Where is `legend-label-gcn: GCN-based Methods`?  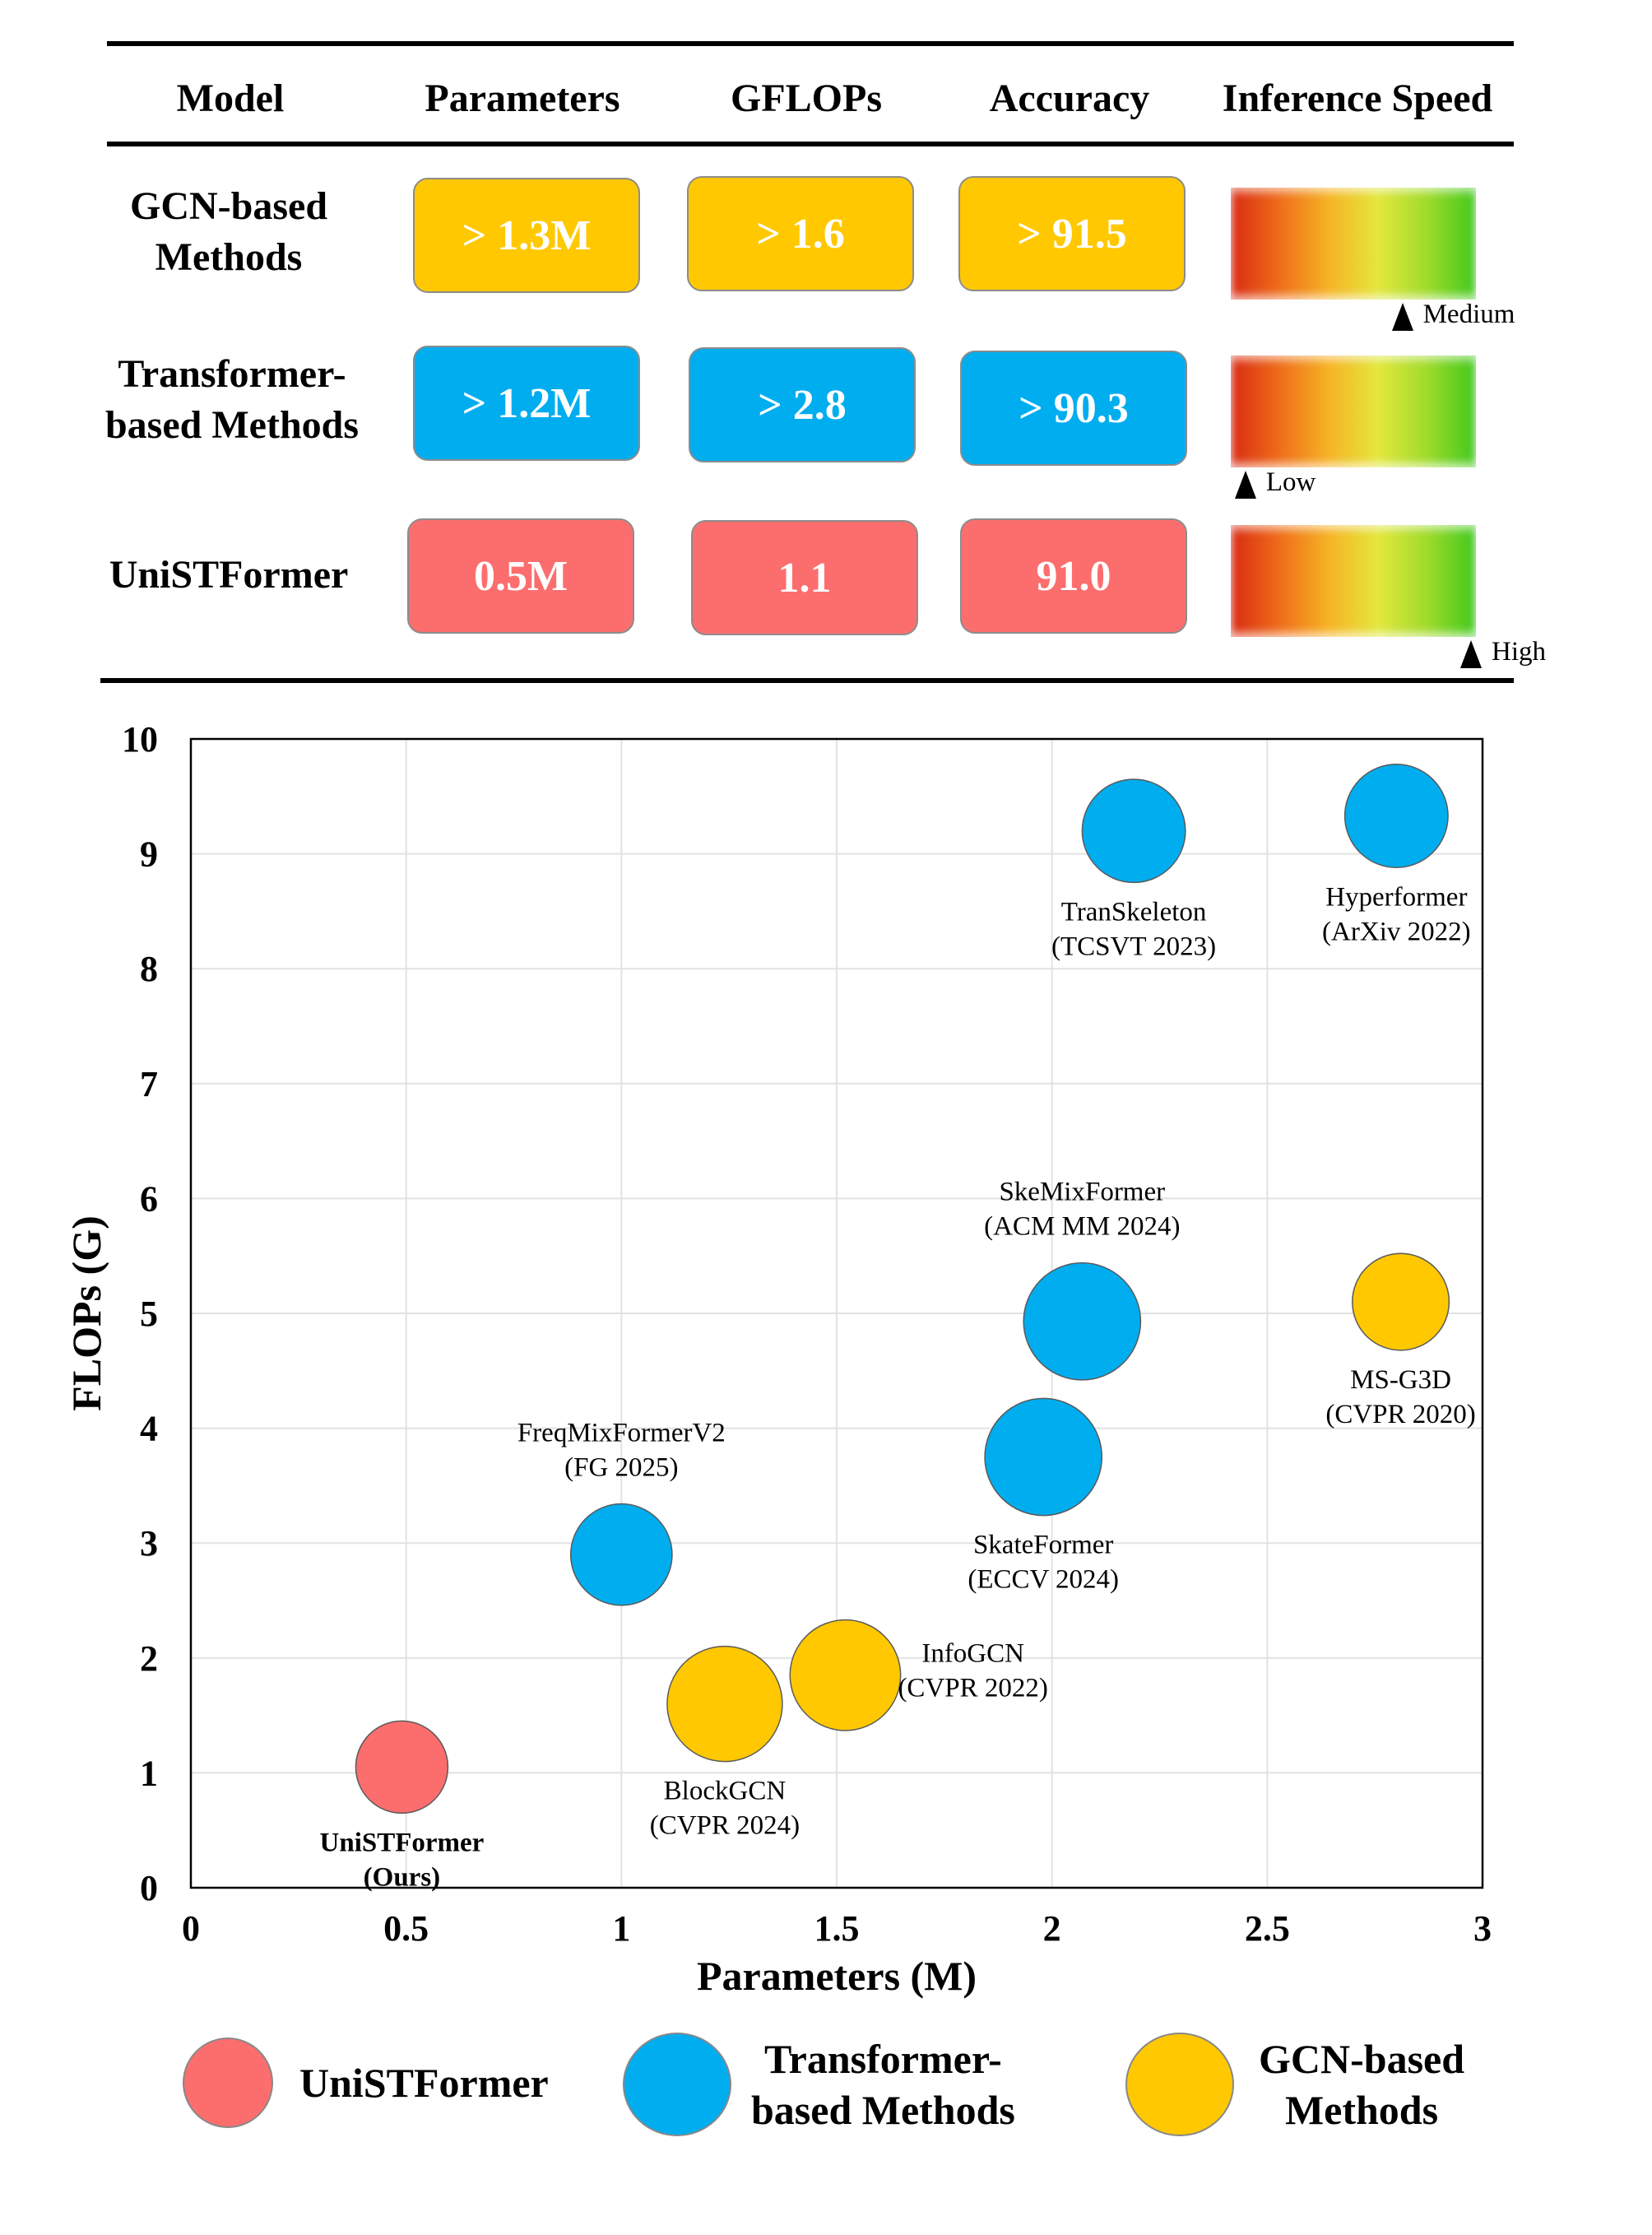
legend-label-gcn: GCN-based Methods is located at coordinates (1362, 2084).